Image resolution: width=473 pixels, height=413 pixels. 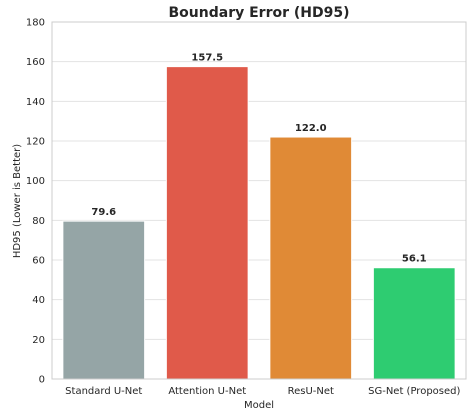 I want to click on x-tick-label: SG-Net (Proposed), so click(x=414, y=391).